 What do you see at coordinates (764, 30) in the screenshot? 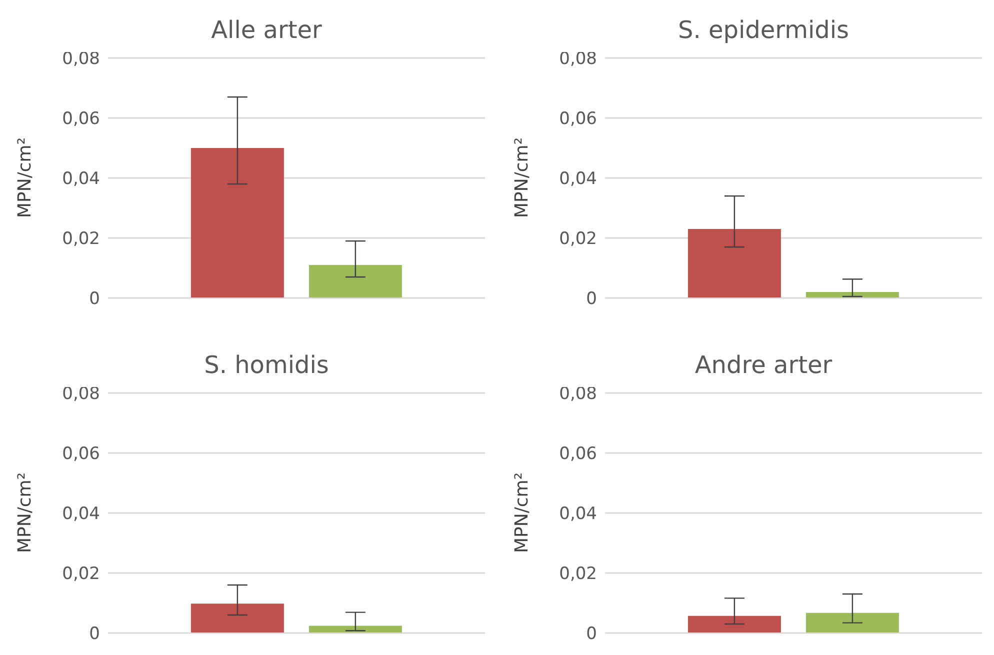
I see `chart-title: S. epidermidis` at bounding box center [764, 30].